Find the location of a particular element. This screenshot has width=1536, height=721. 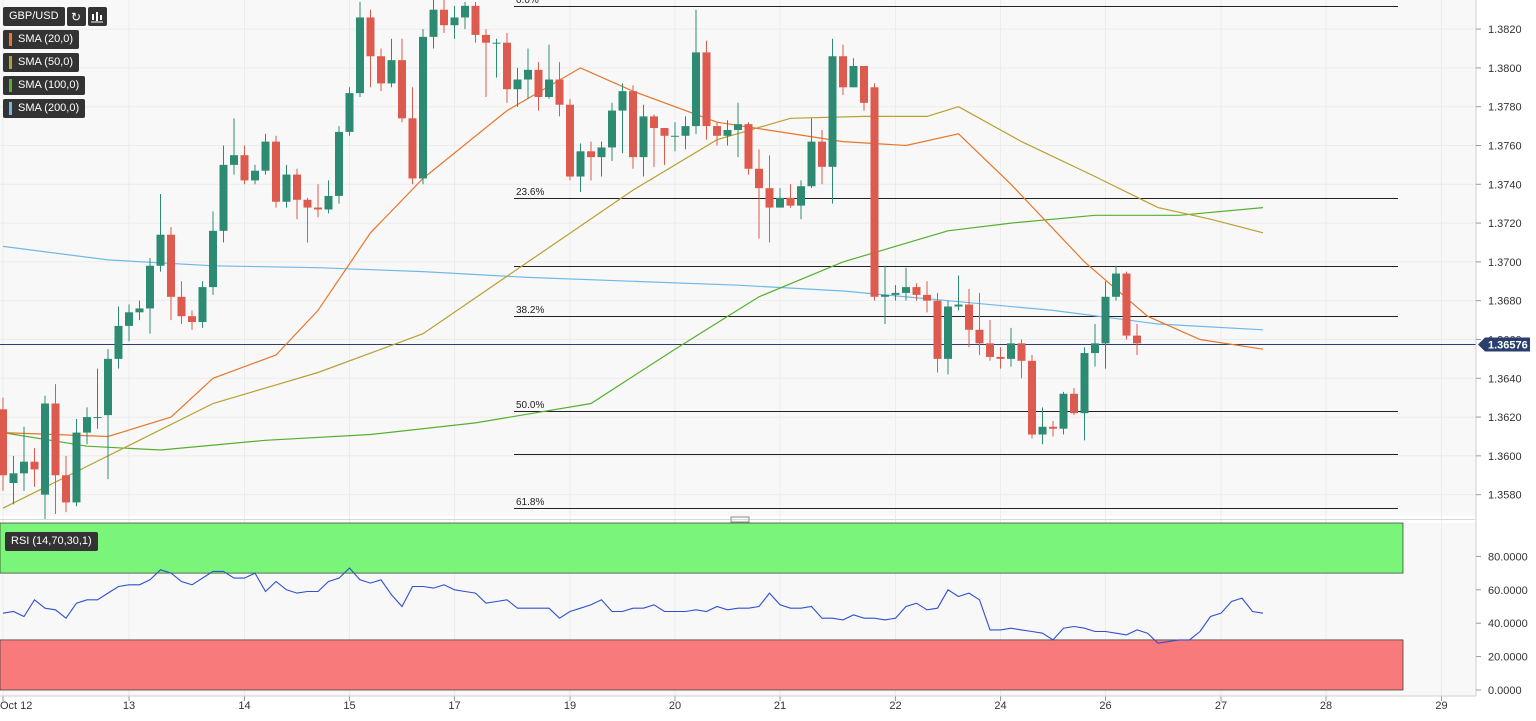

rsi-legend: RSI (14,70,30,1) is located at coordinates (51, 541).